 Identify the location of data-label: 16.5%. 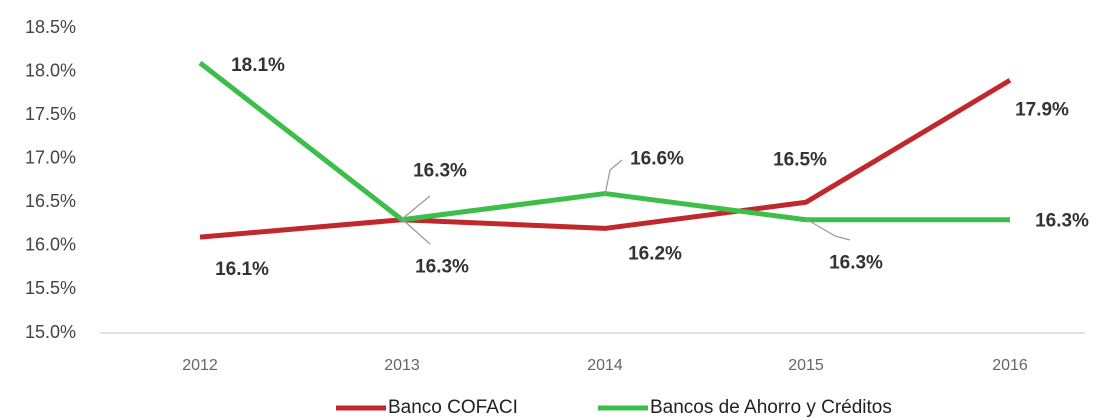
(800, 159).